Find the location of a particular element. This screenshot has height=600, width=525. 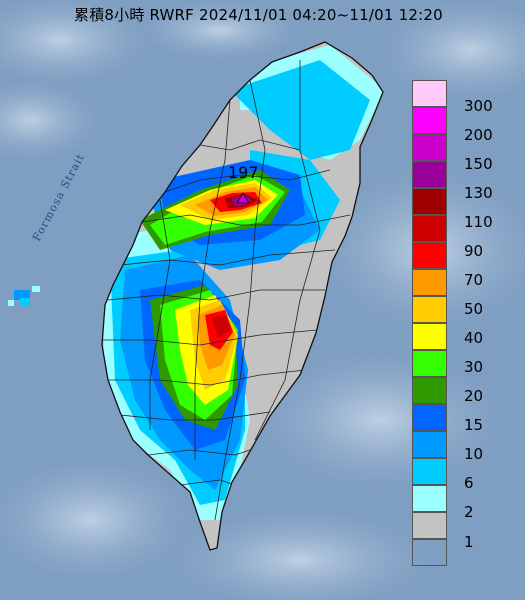

legend-label: 70 is located at coordinates (474, 280).